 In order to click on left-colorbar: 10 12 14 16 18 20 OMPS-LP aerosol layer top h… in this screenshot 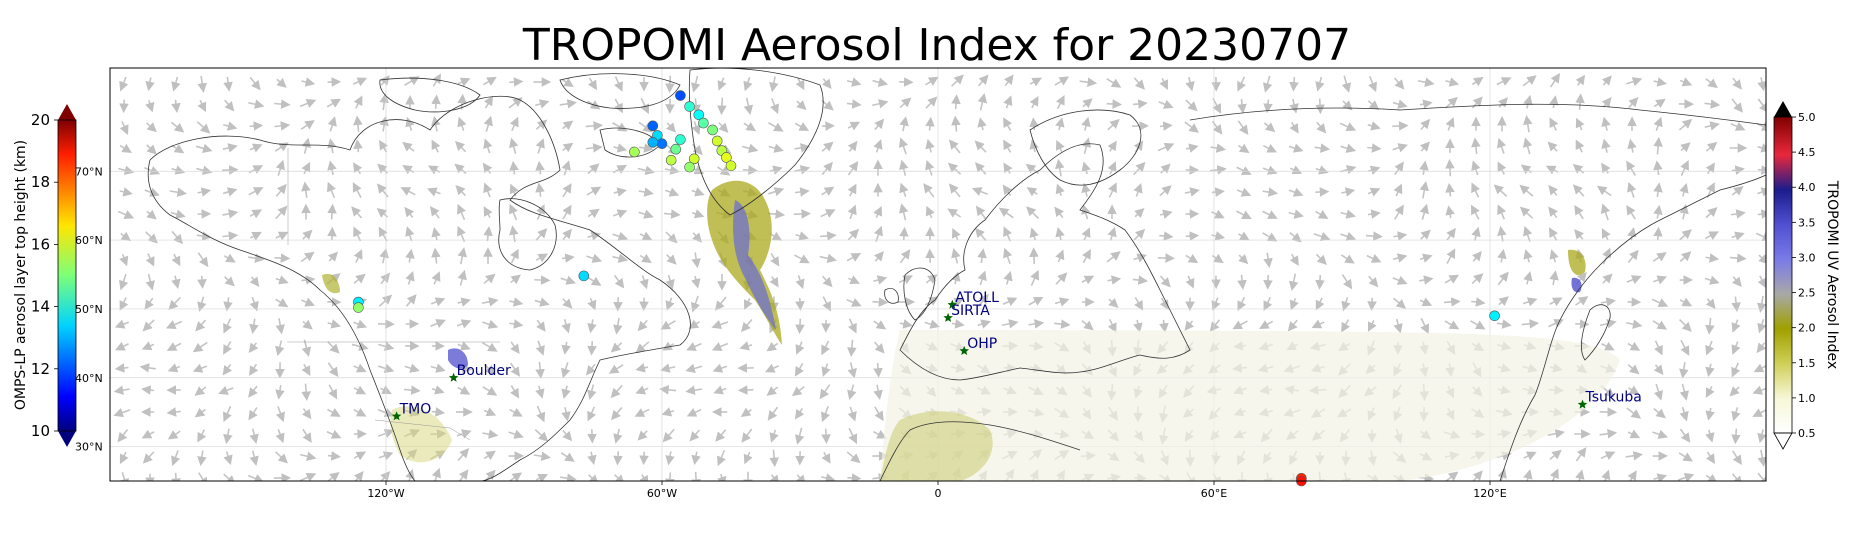, I will do `click(45, 275)`.